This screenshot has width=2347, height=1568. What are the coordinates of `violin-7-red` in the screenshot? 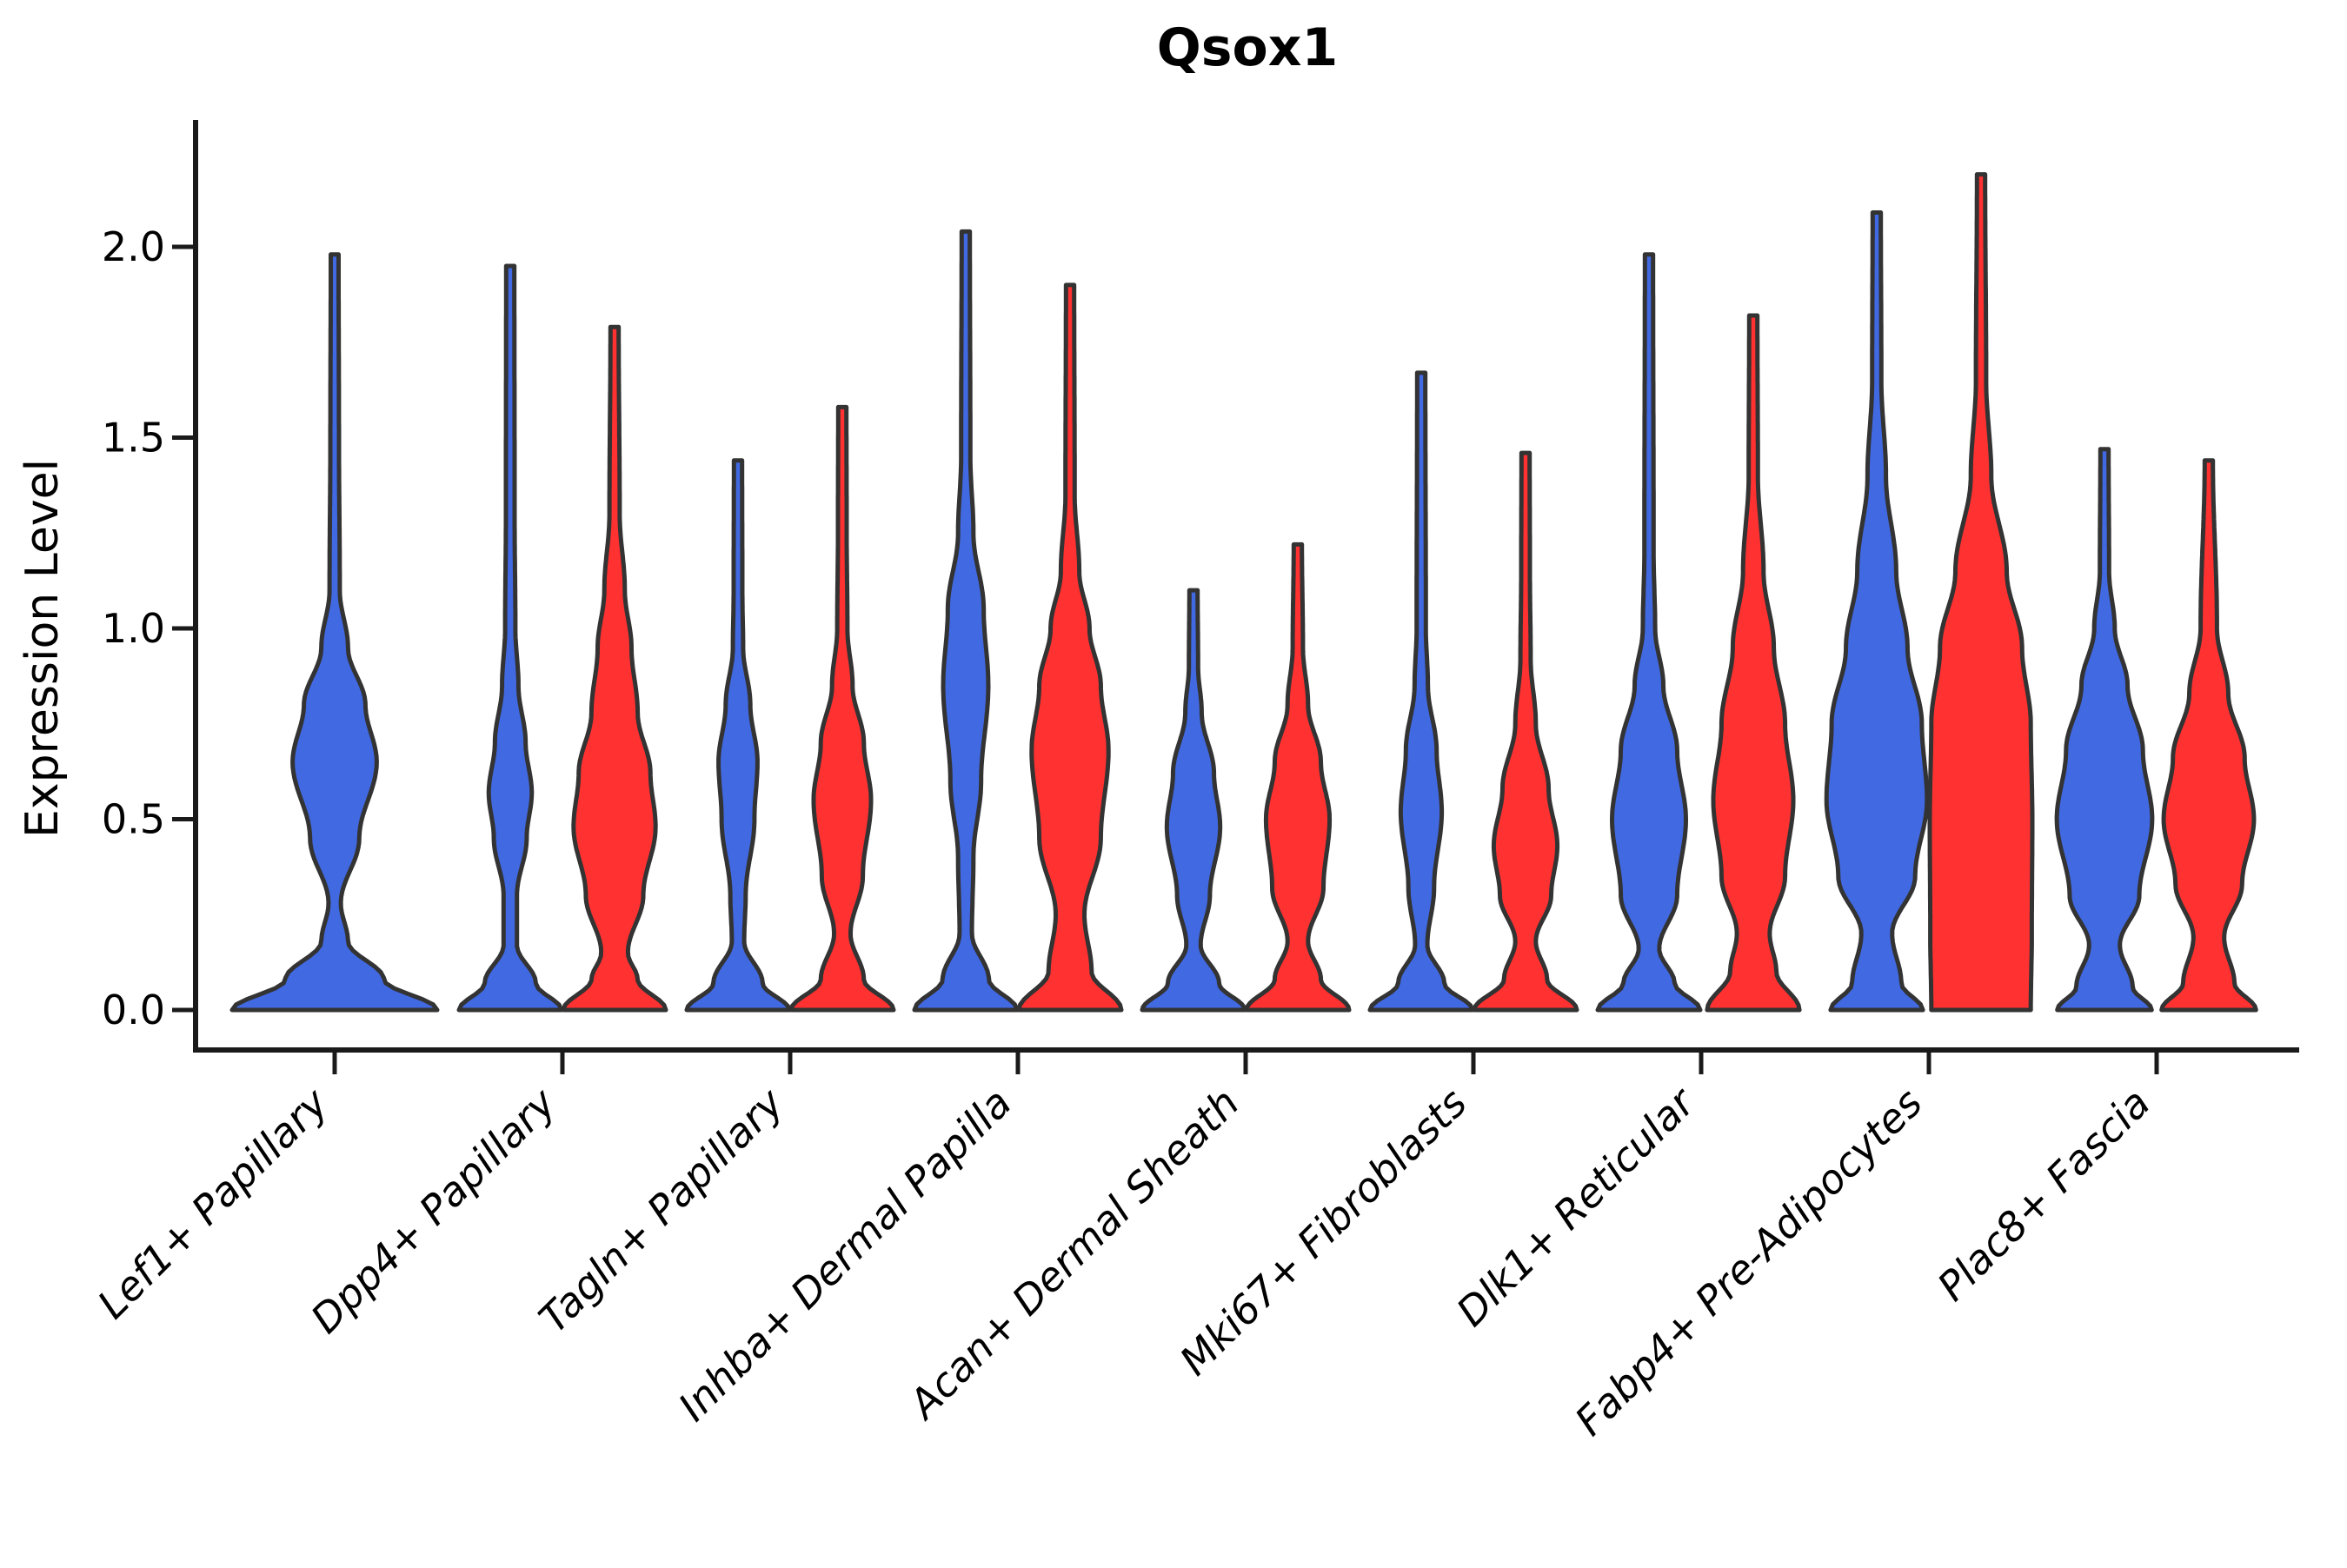 It's located at (1981, 592).